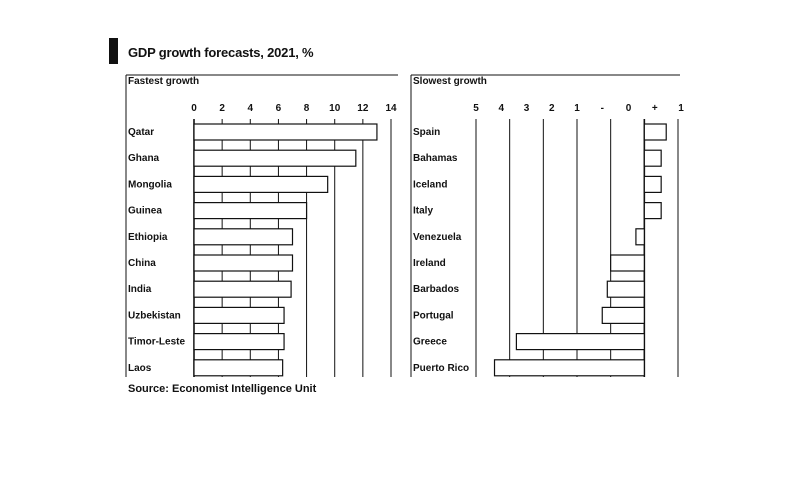 Image resolution: width=810 pixels, height=496 pixels. Describe the element at coordinates (602, 108) in the screenshot. I see `slowest-tick-label-5: -` at that location.